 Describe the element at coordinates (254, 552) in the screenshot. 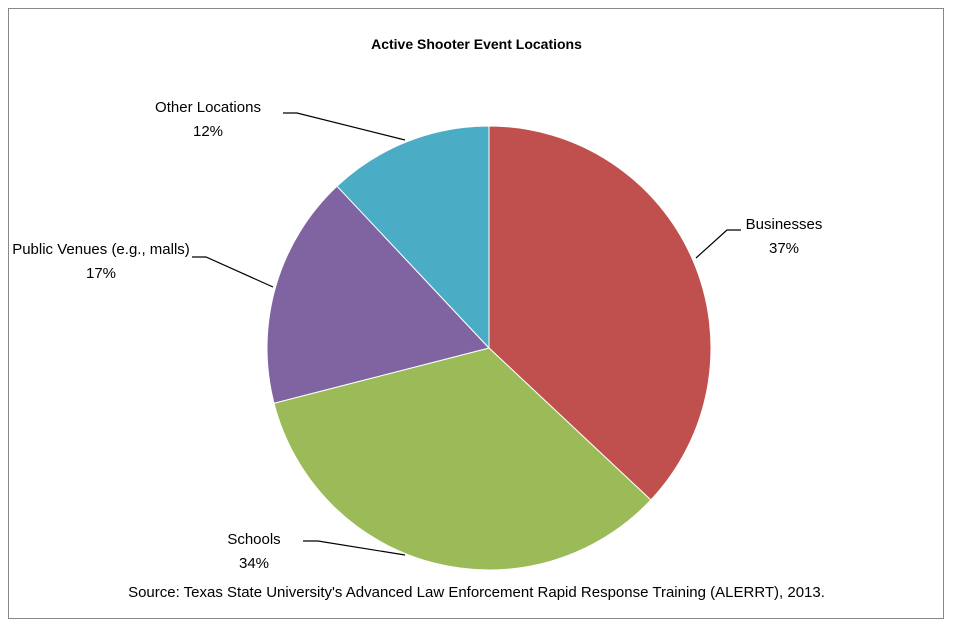

I see `slice-label: Schools 34%` at that location.